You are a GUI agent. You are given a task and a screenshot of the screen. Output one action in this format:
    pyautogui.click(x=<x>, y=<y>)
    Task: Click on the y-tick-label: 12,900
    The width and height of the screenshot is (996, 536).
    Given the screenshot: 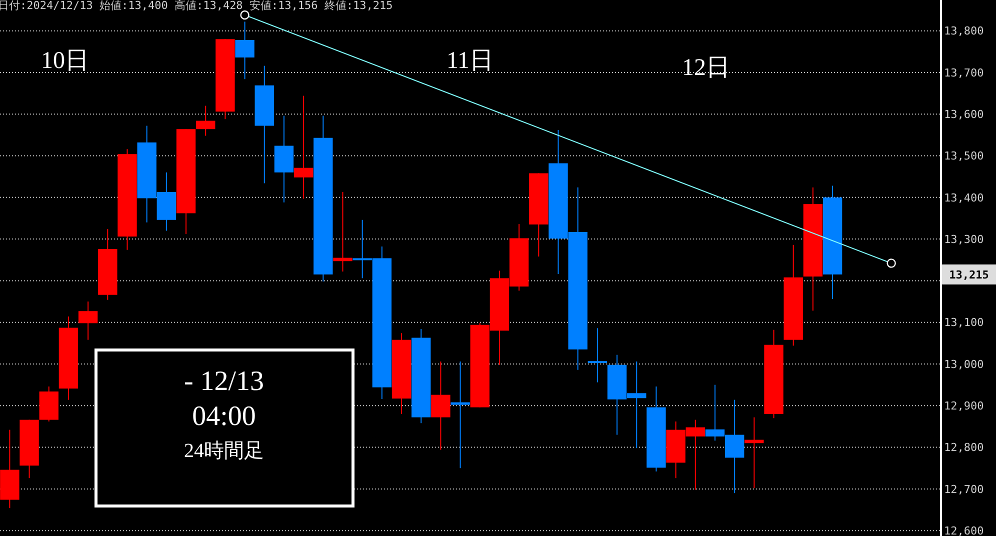 What is the action you would take?
    pyautogui.click(x=964, y=405)
    